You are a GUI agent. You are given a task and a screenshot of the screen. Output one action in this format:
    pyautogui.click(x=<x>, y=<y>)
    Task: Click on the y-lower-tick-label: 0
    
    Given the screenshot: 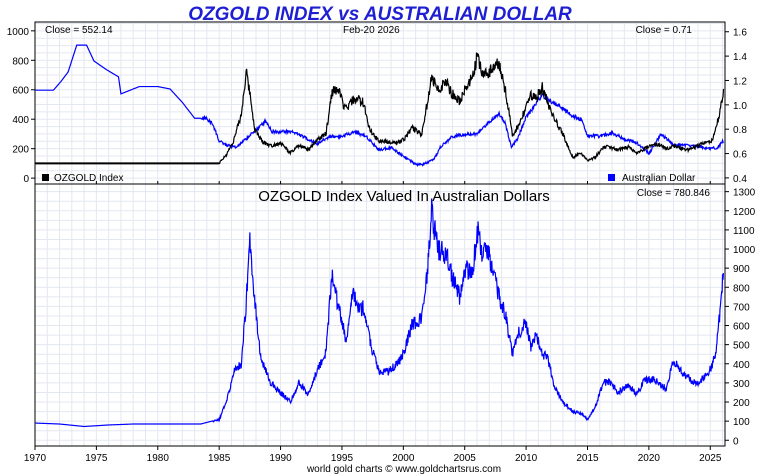 What is the action you would take?
    pyautogui.click(x=736, y=441)
    